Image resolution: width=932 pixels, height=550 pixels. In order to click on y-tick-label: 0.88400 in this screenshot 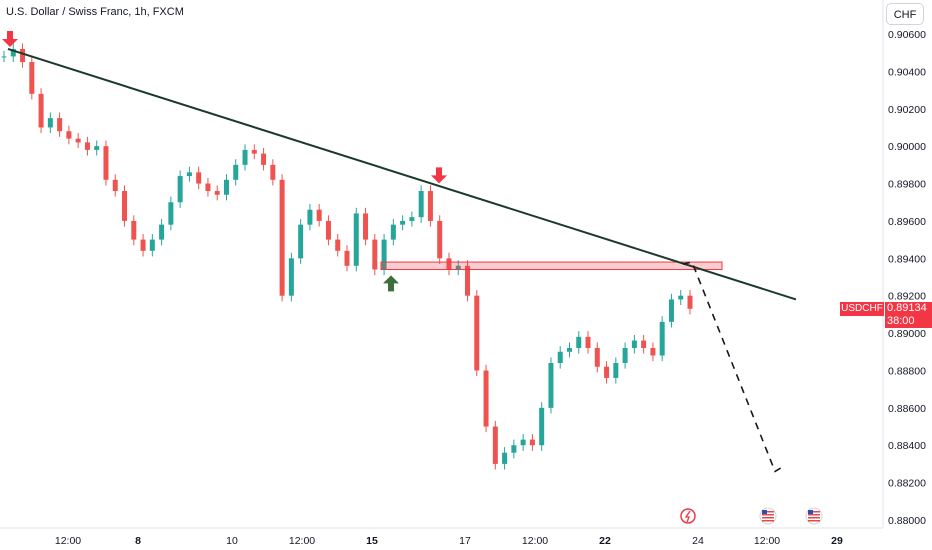, I will do `click(907, 446)`.